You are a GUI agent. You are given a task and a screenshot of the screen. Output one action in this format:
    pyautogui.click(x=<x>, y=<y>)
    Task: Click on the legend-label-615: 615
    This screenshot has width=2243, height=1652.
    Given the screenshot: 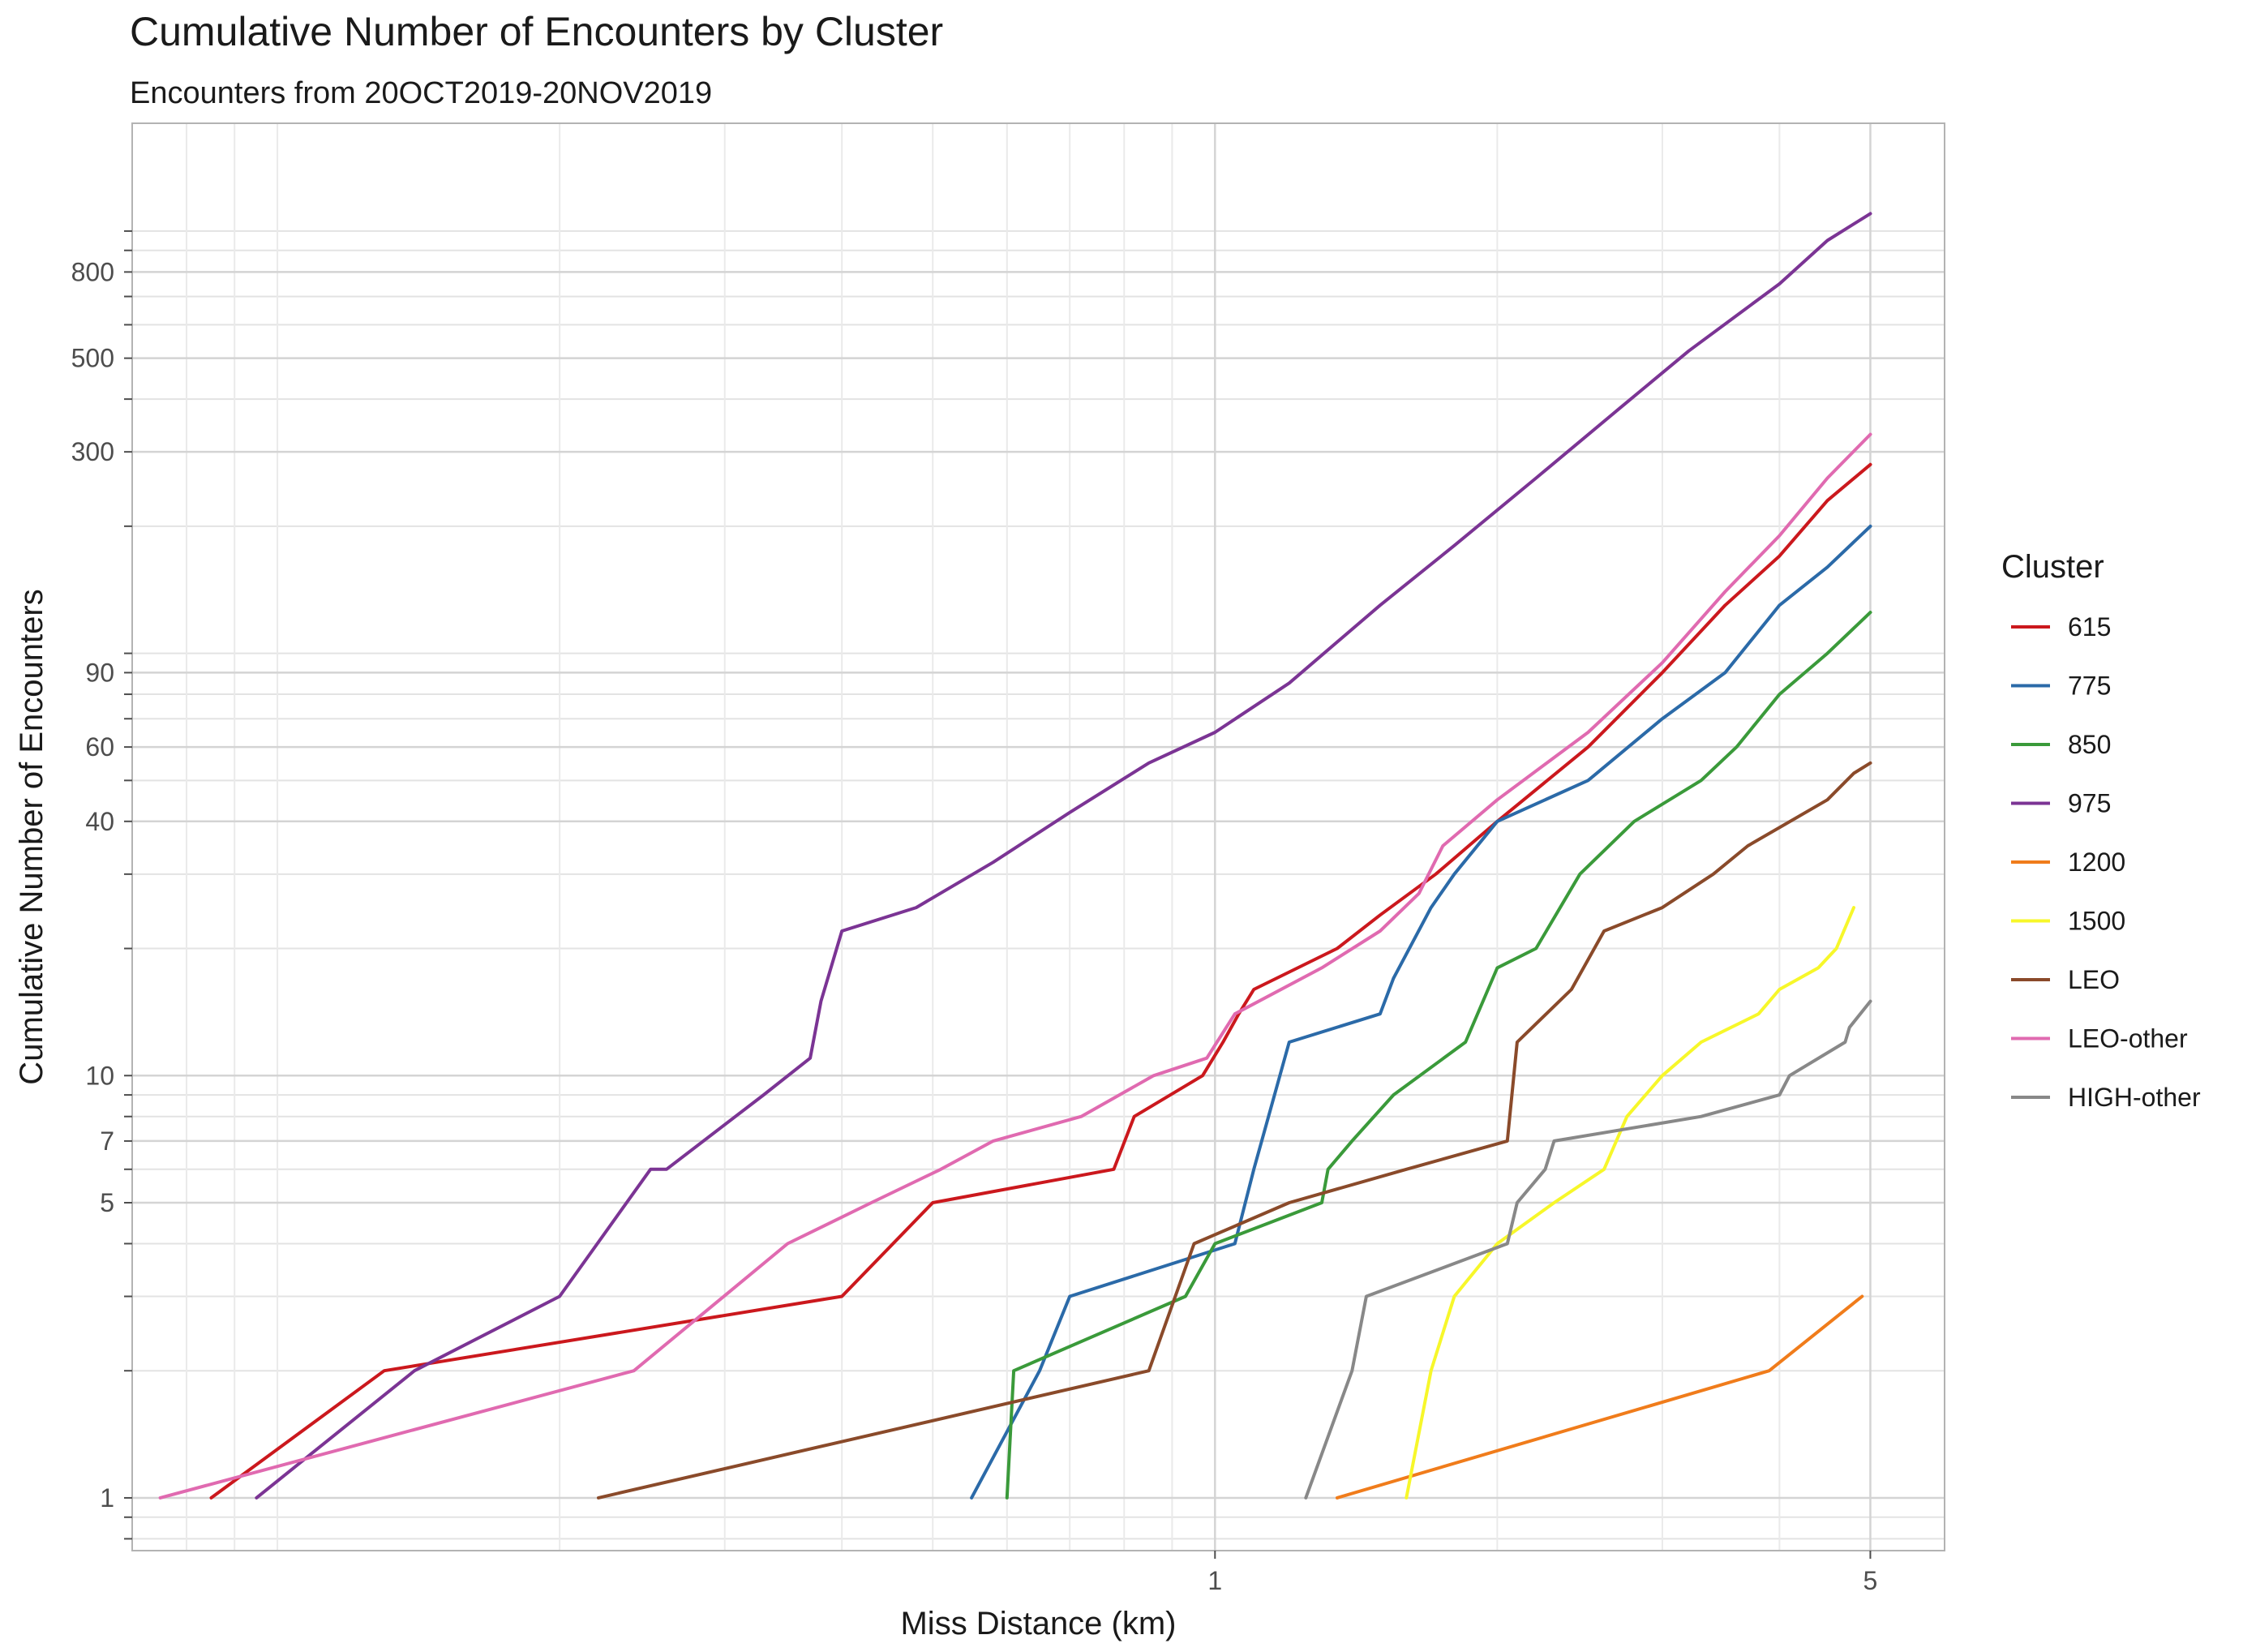 What is the action you would take?
    pyautogui.click(x=2089, y=626)
    